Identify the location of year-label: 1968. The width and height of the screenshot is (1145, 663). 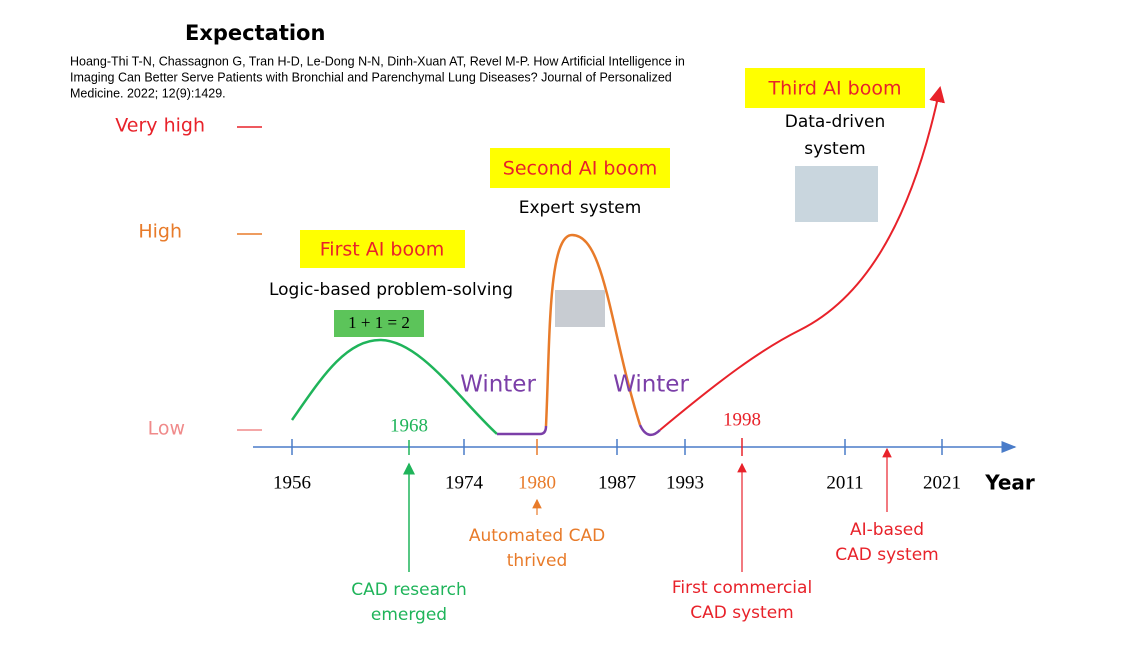
(409, 425).